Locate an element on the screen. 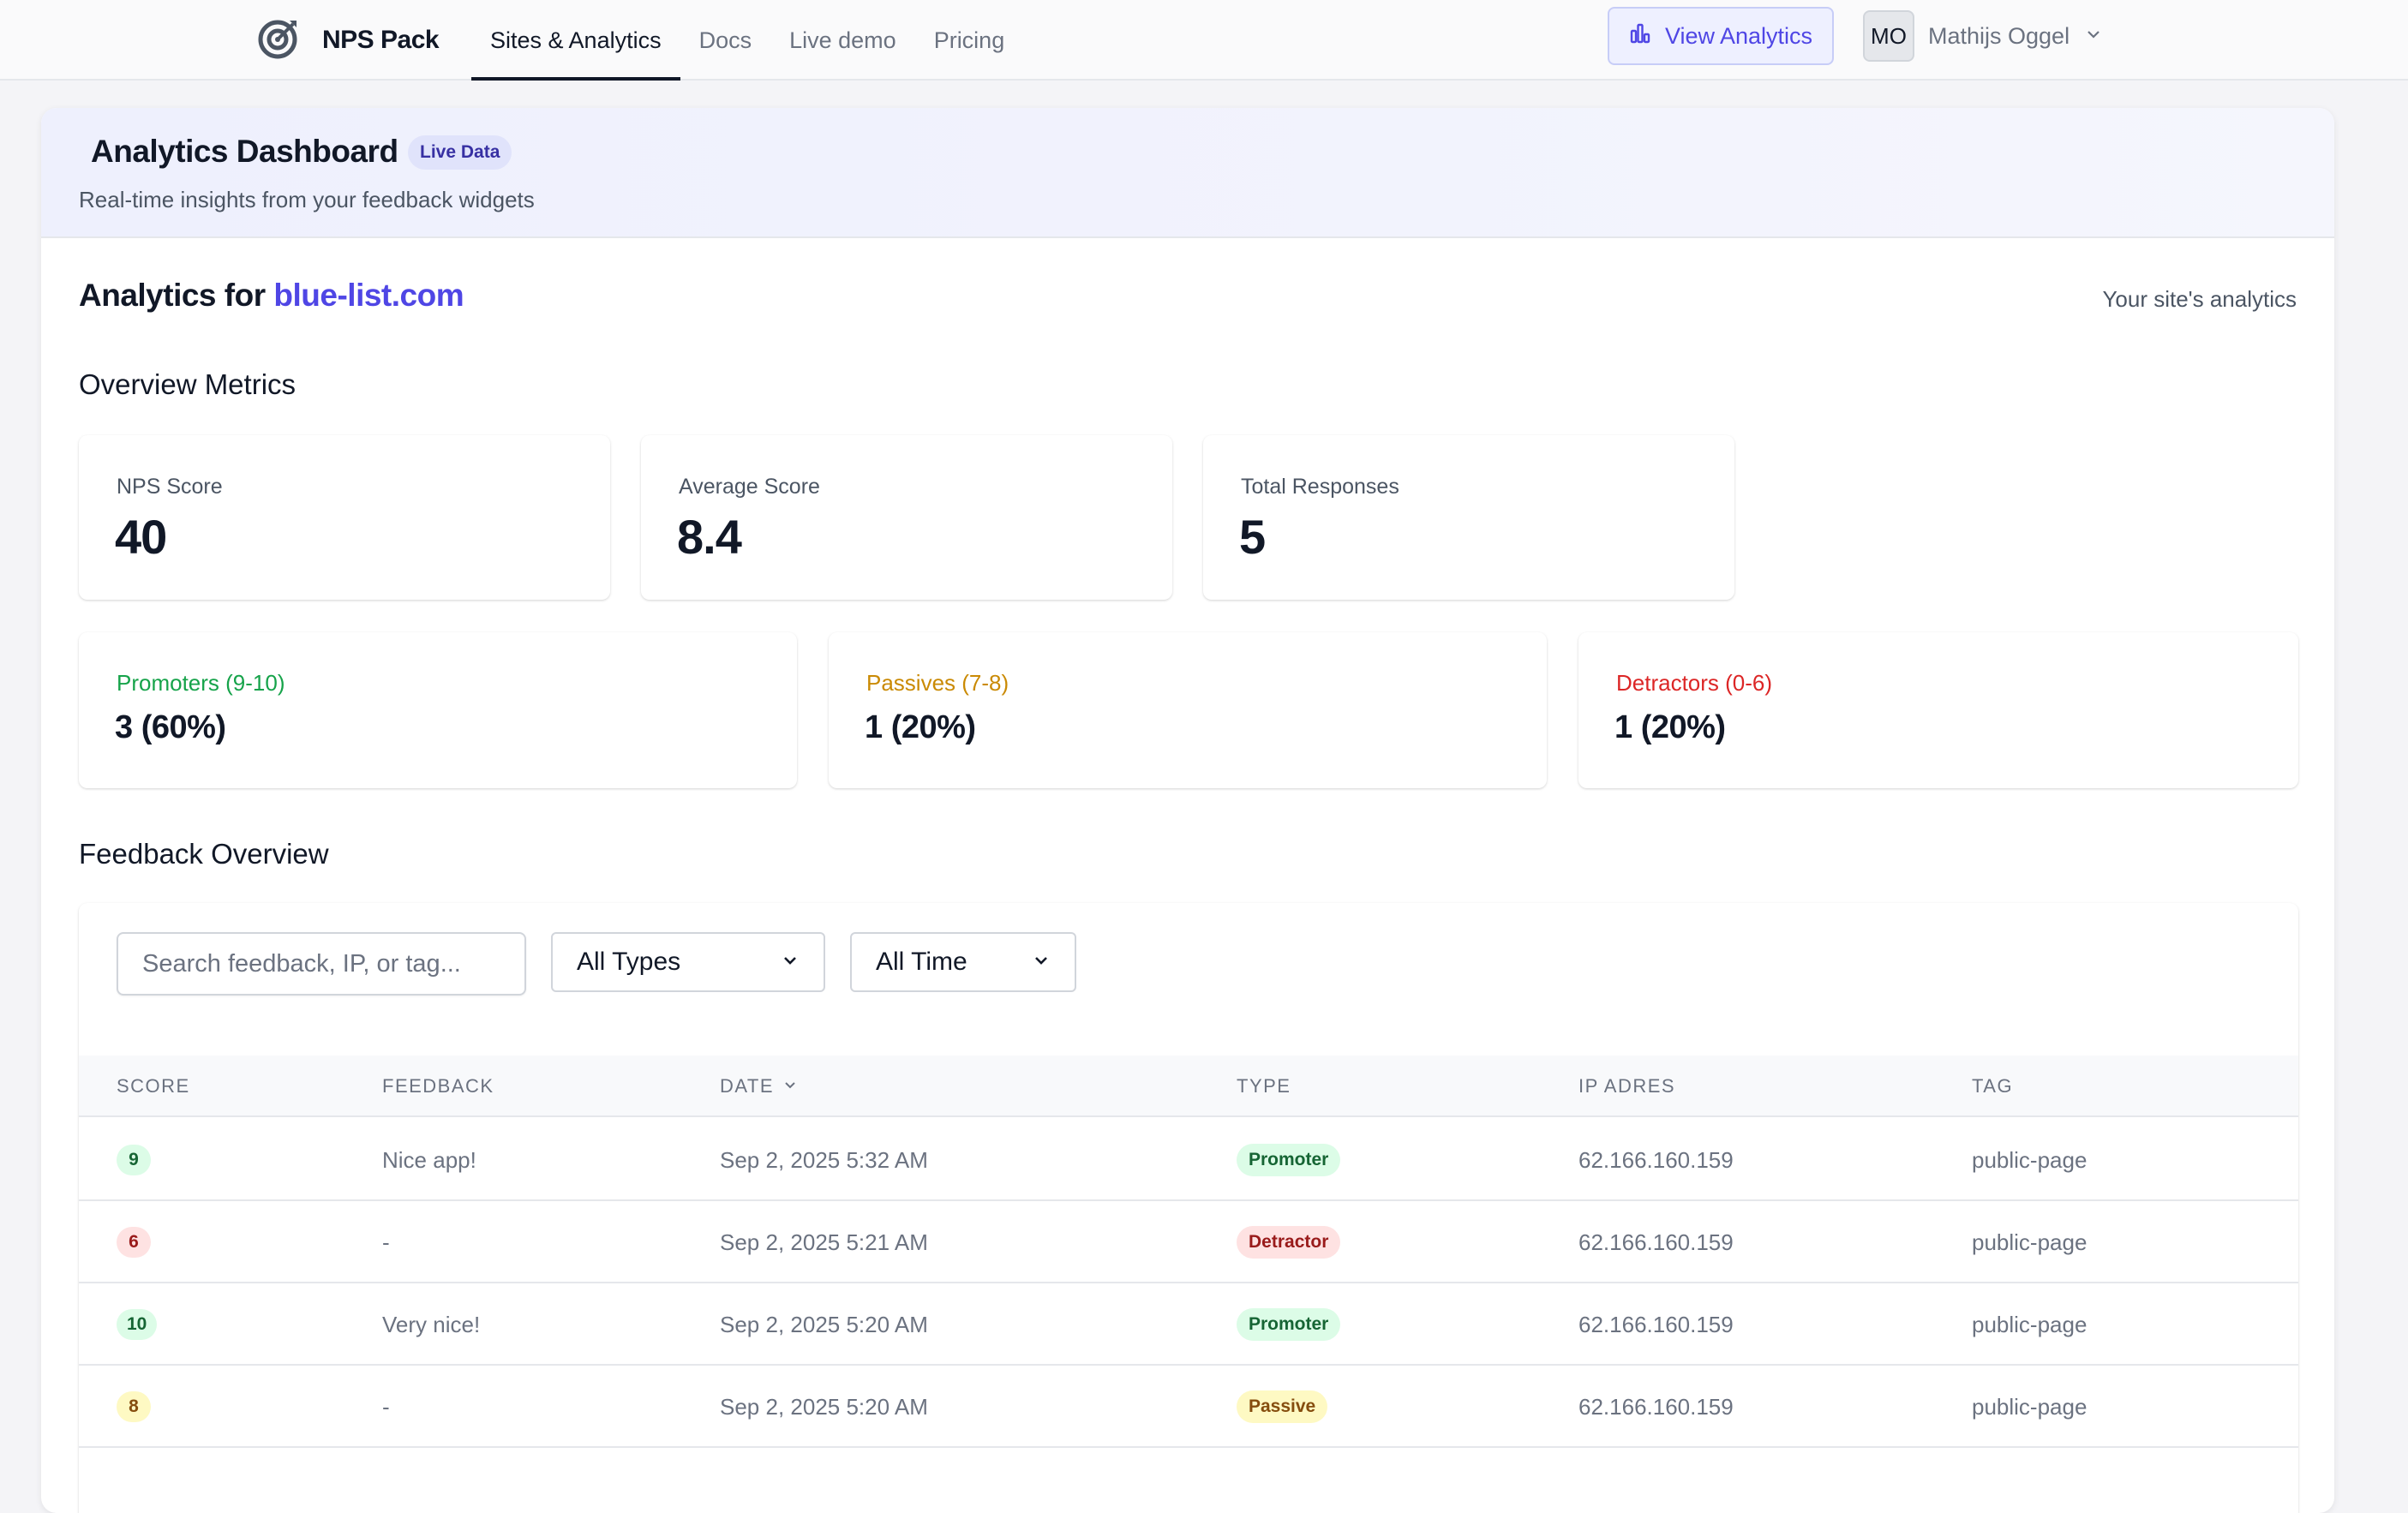  score-cell: 6 is located at coordinates (134, 1242).